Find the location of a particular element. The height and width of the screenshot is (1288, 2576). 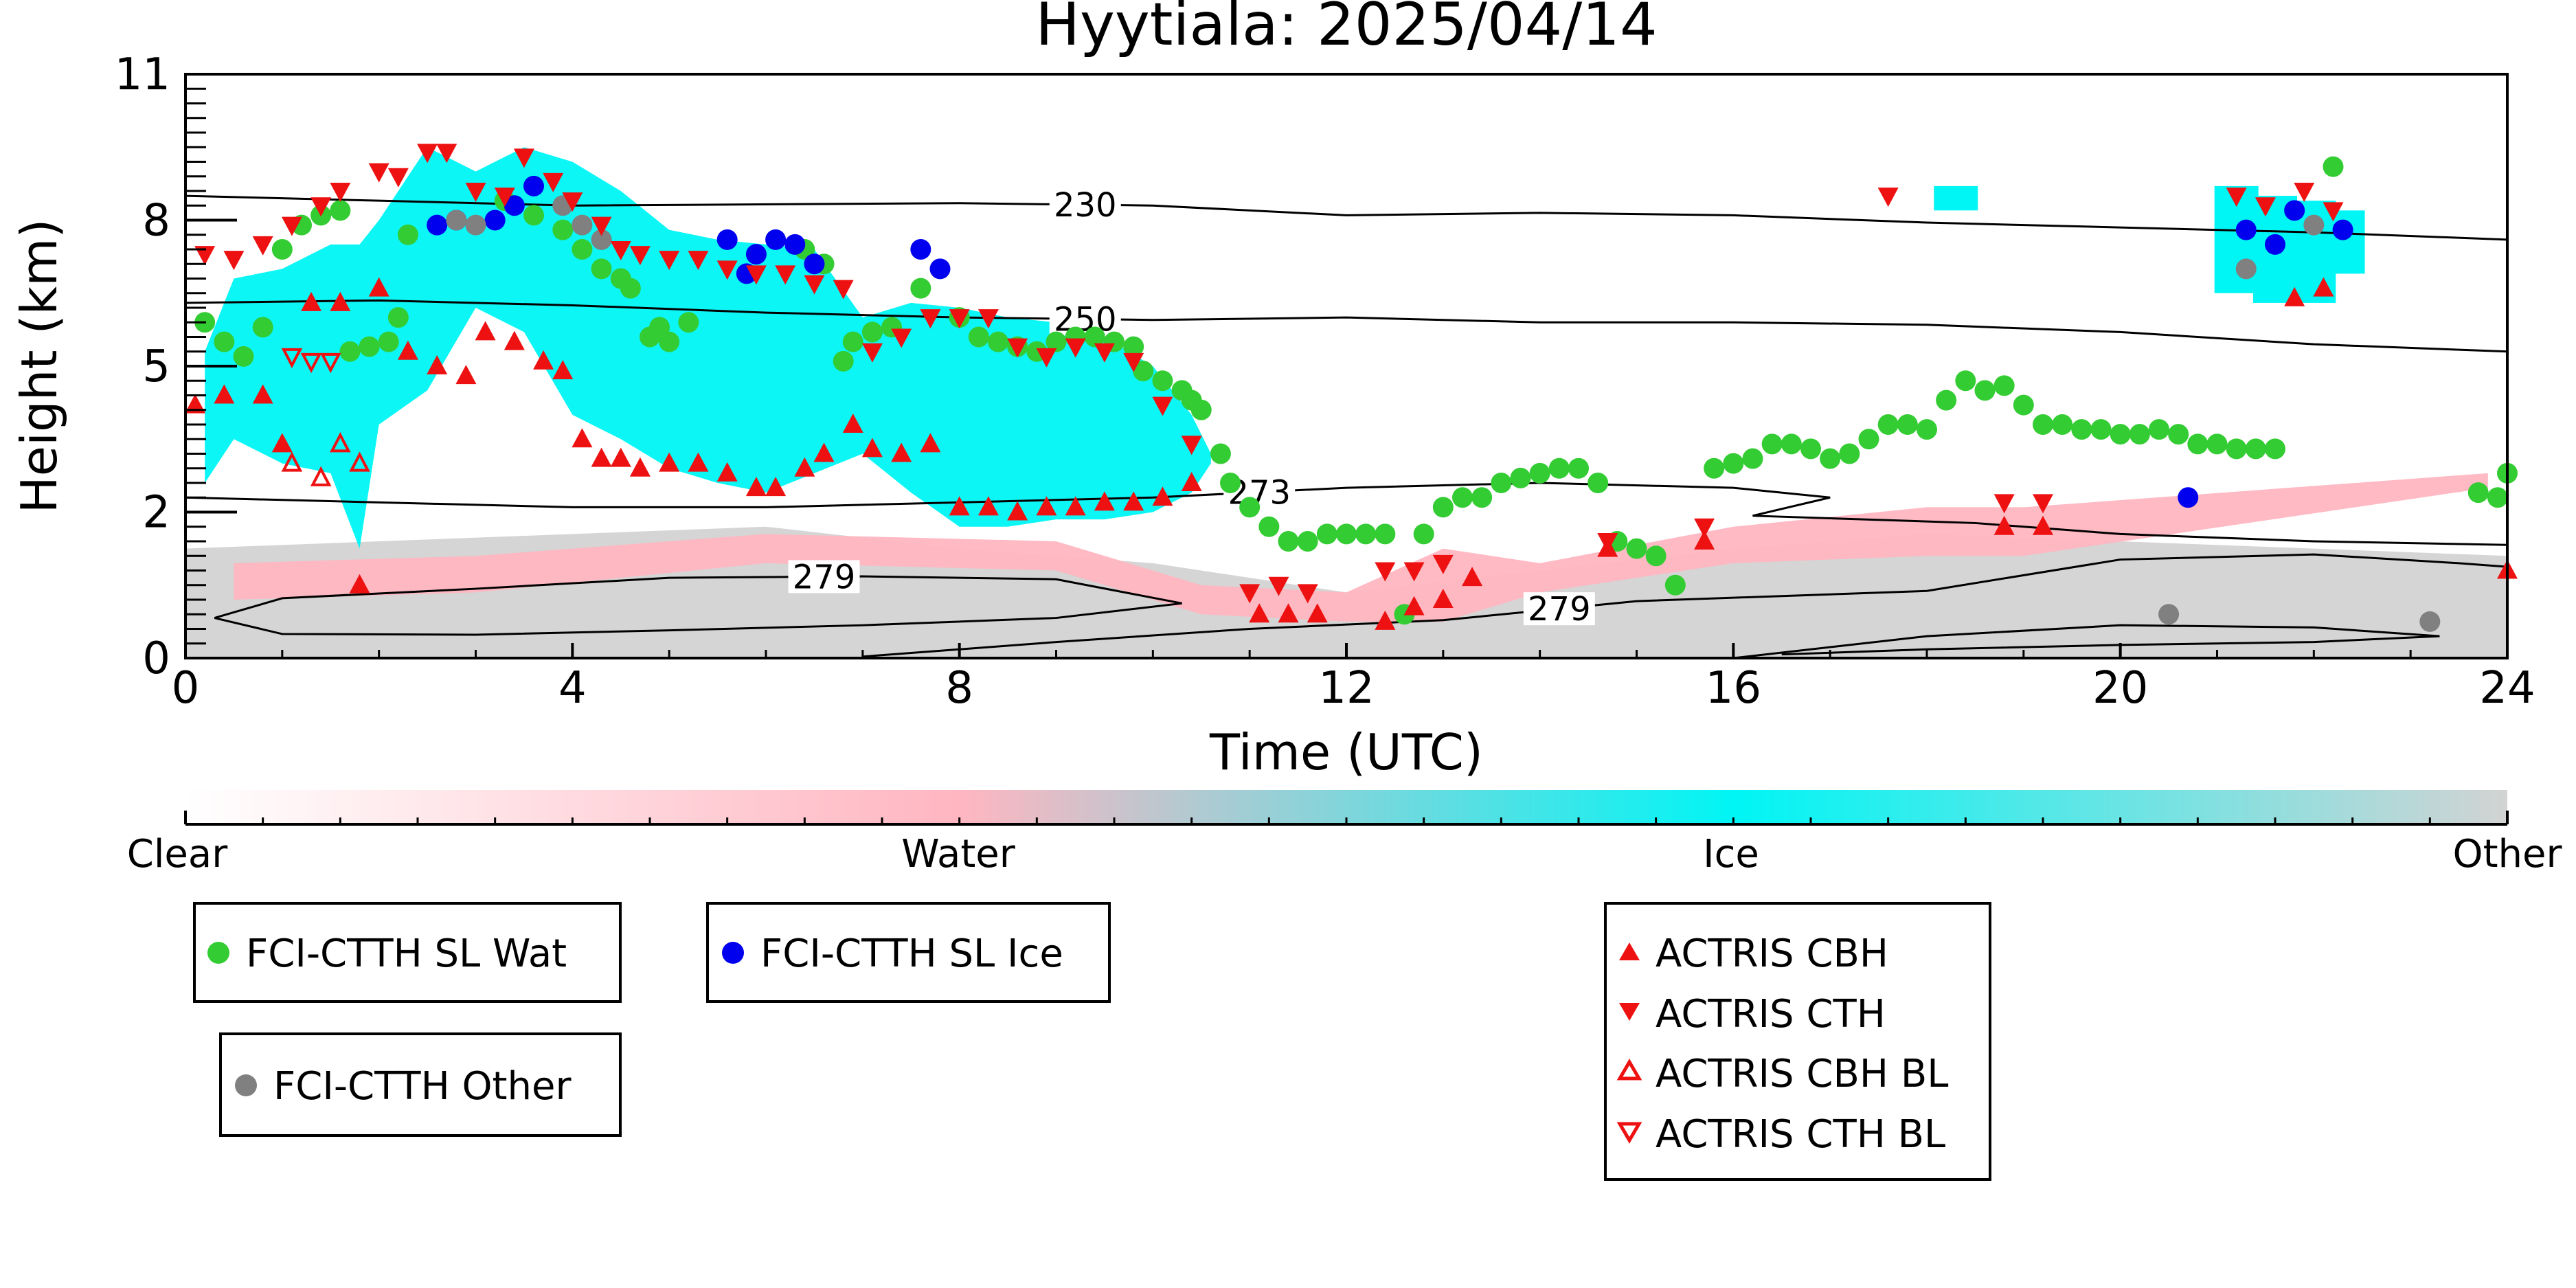

x-tick-label-0: 0 is located at coordinates (186, 688).